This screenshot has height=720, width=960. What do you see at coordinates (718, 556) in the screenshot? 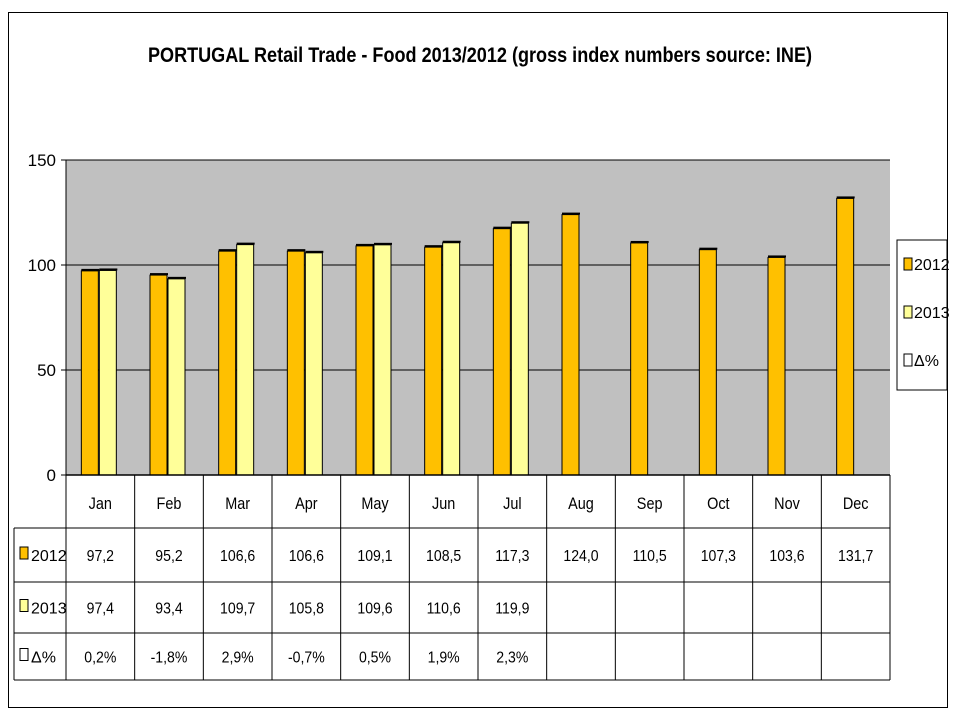
I see `table-cell: 107,3` at bounding box center [718, 556].